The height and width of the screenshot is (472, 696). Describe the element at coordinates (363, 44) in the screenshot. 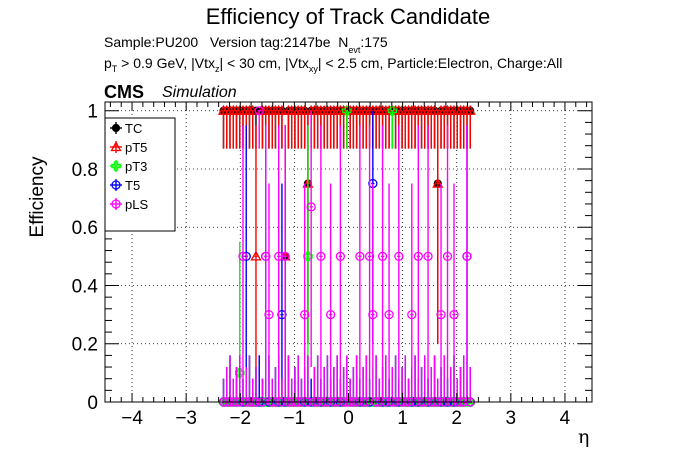

I see `nevt-label: Nevt:175` at that location.